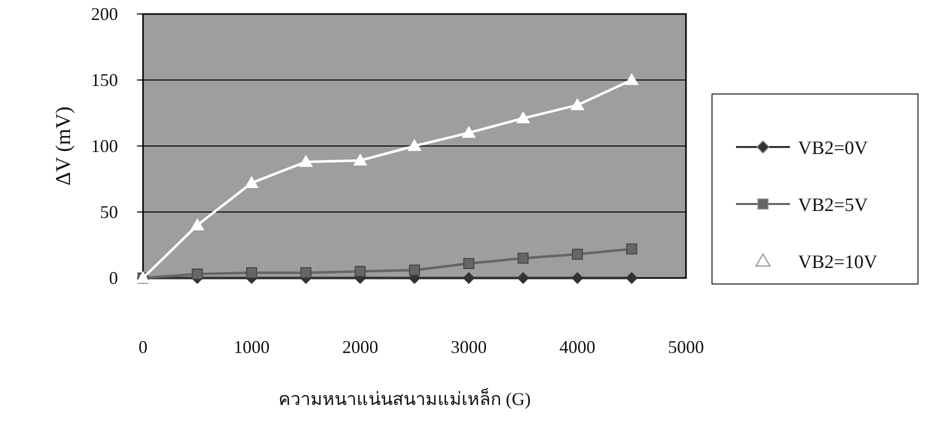 This screenshot has width=926, height=424. What do you see at coordinates (104, 146) in the screenshot?
I see `y-tick-label: 100` at bounding box center [104, 146].